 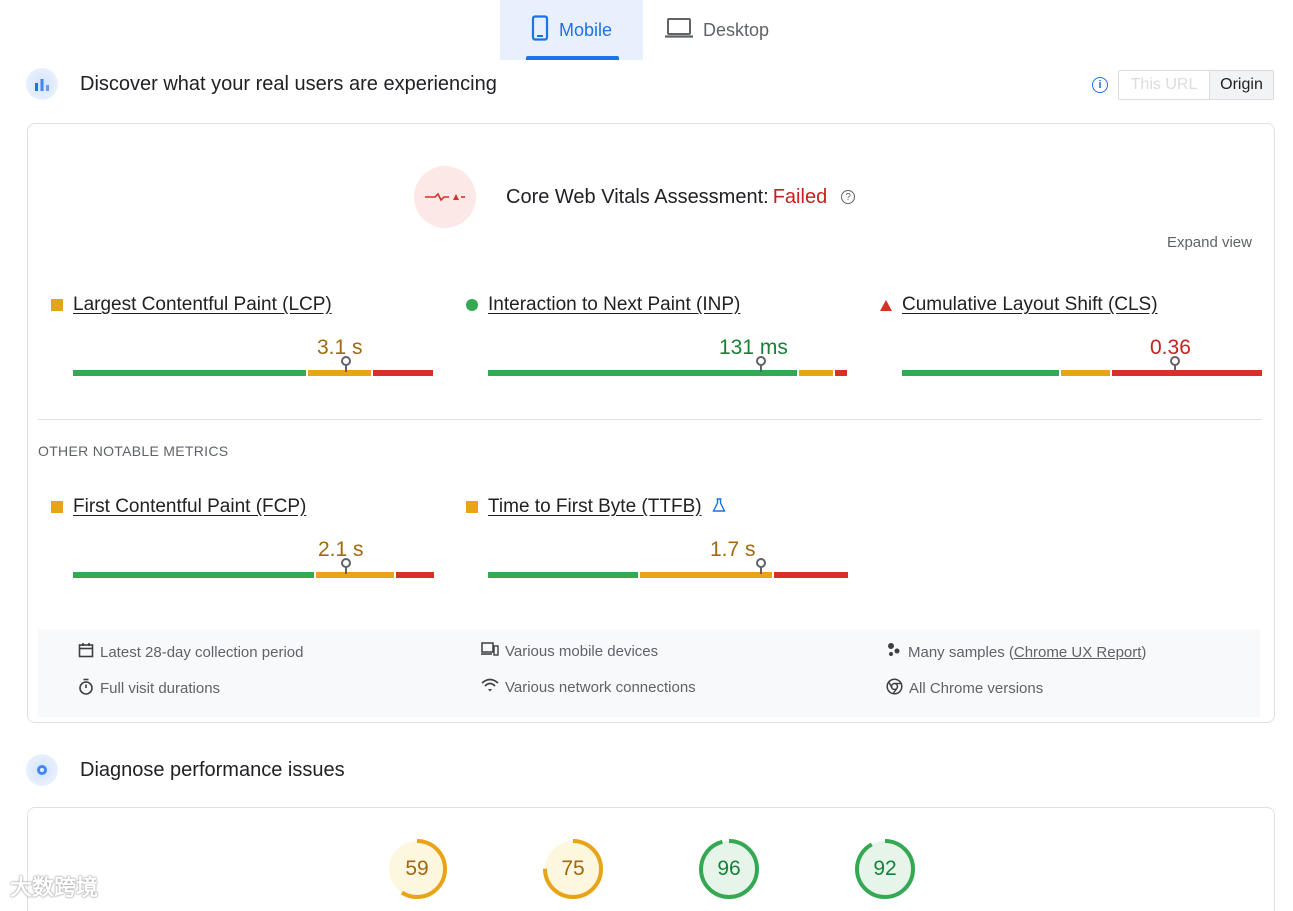 What do you see at coordinates (254, 568) in the screenshot?
I see `metric-fcp-distribution-bar` at bounding box center [254, 568].